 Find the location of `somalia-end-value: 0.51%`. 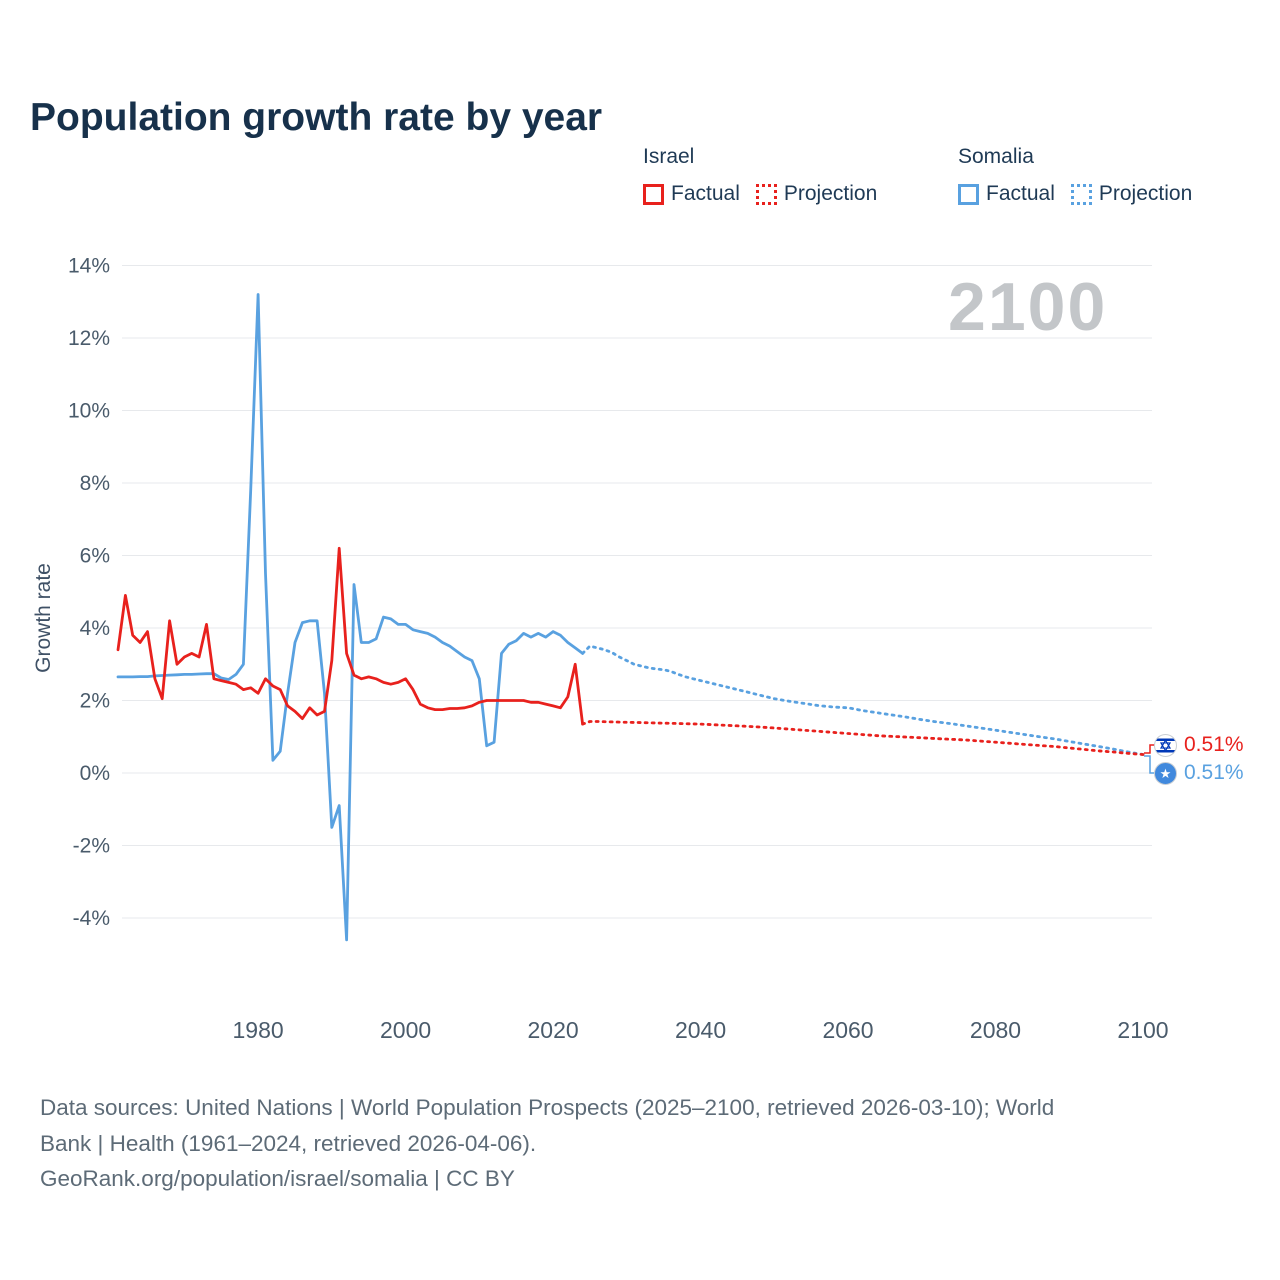

somalia-end-value: 0.51% is located at coordinates (1214, 772).